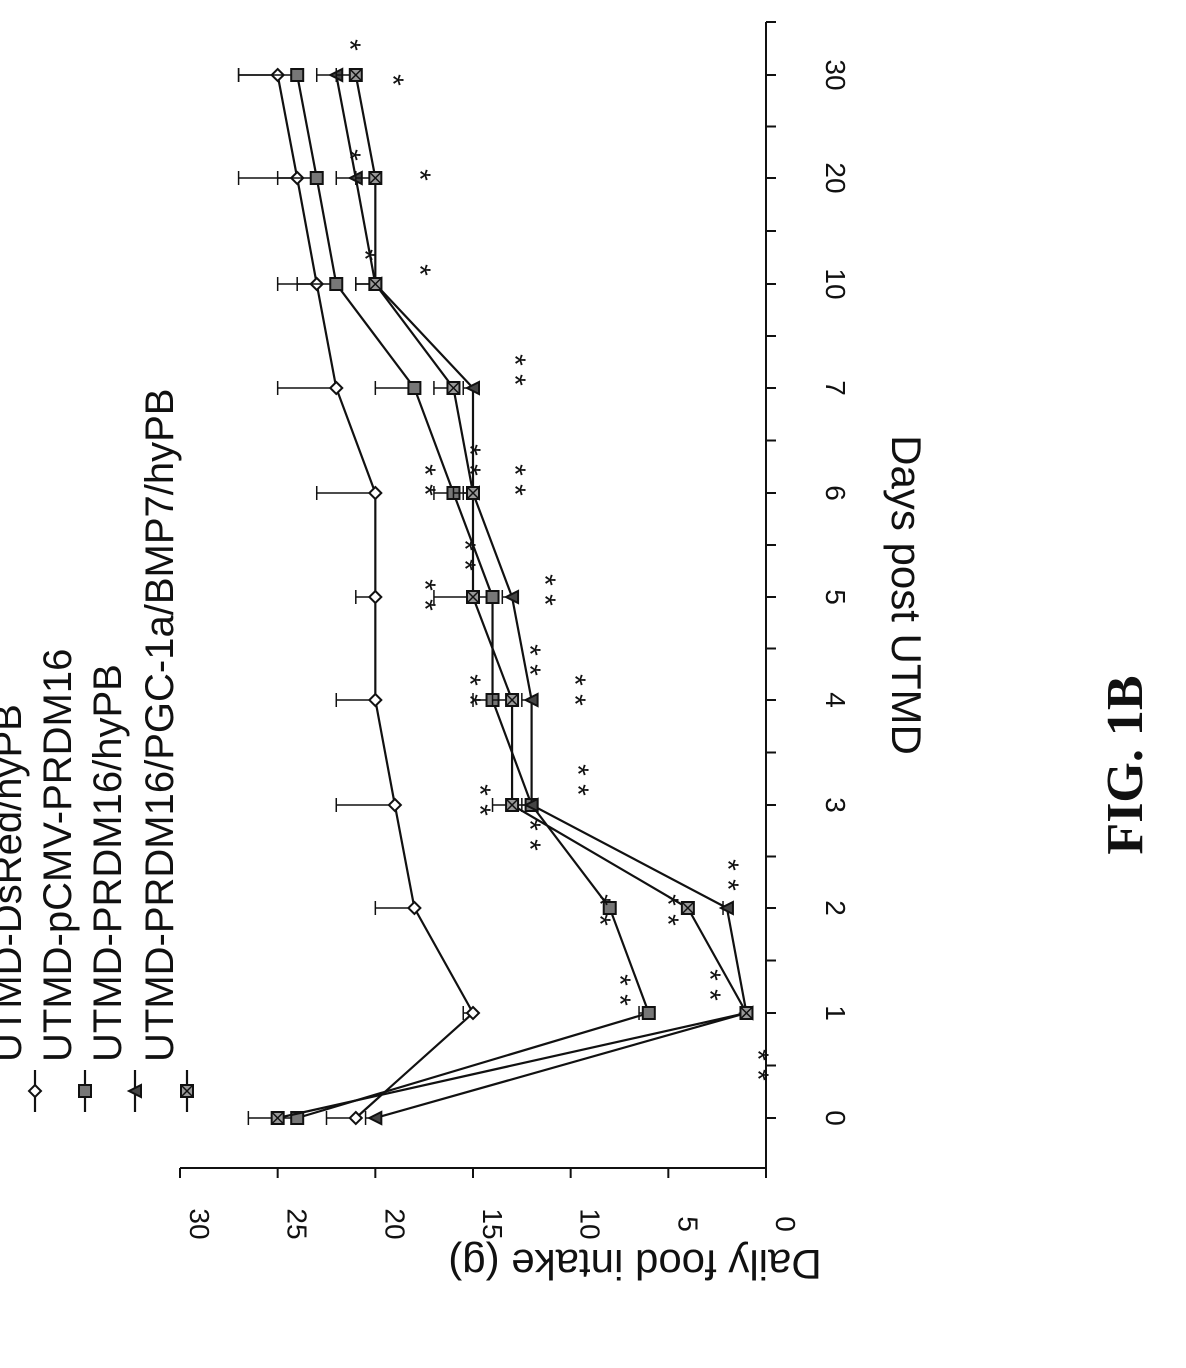  Describe the element at coordinates (160, 725) in the screenshot. I see `legend-label-4: UTMD-PRDM16/PGC-1a/BMP7/hyPB` at that location.